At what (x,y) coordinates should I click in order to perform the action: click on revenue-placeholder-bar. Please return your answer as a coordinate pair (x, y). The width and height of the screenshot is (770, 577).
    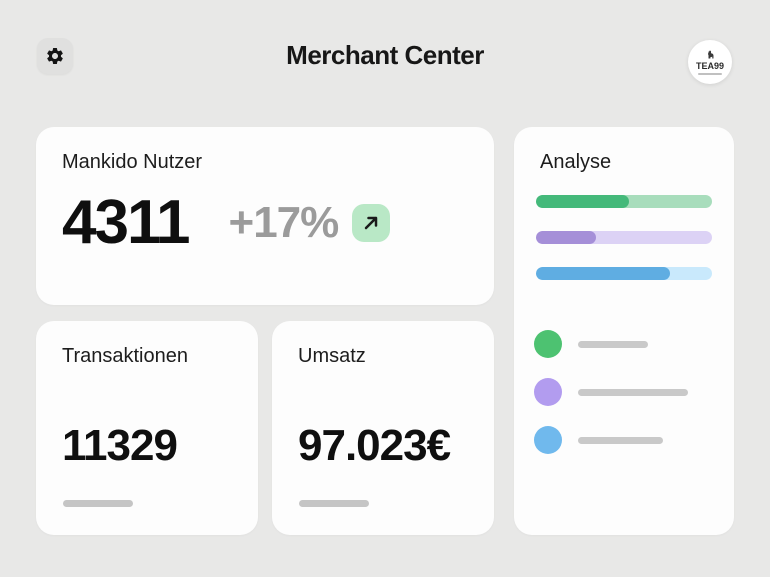
    Looking at the image, I should click on (334, 503).